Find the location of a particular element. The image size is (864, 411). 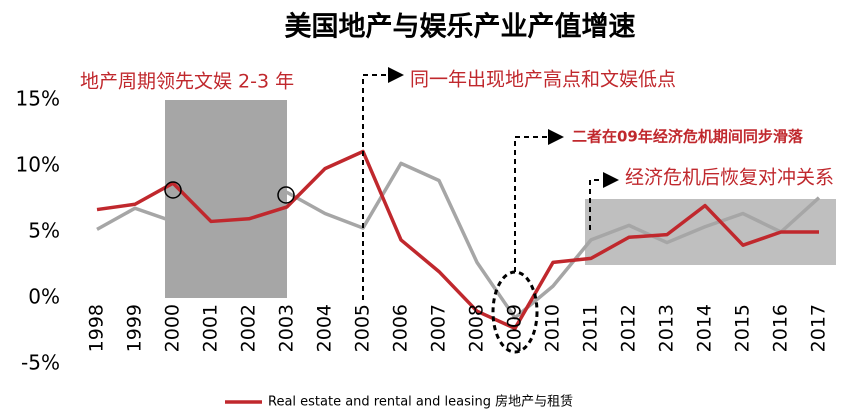

y-tick-label: 15% is located at coordinates (38, 99).